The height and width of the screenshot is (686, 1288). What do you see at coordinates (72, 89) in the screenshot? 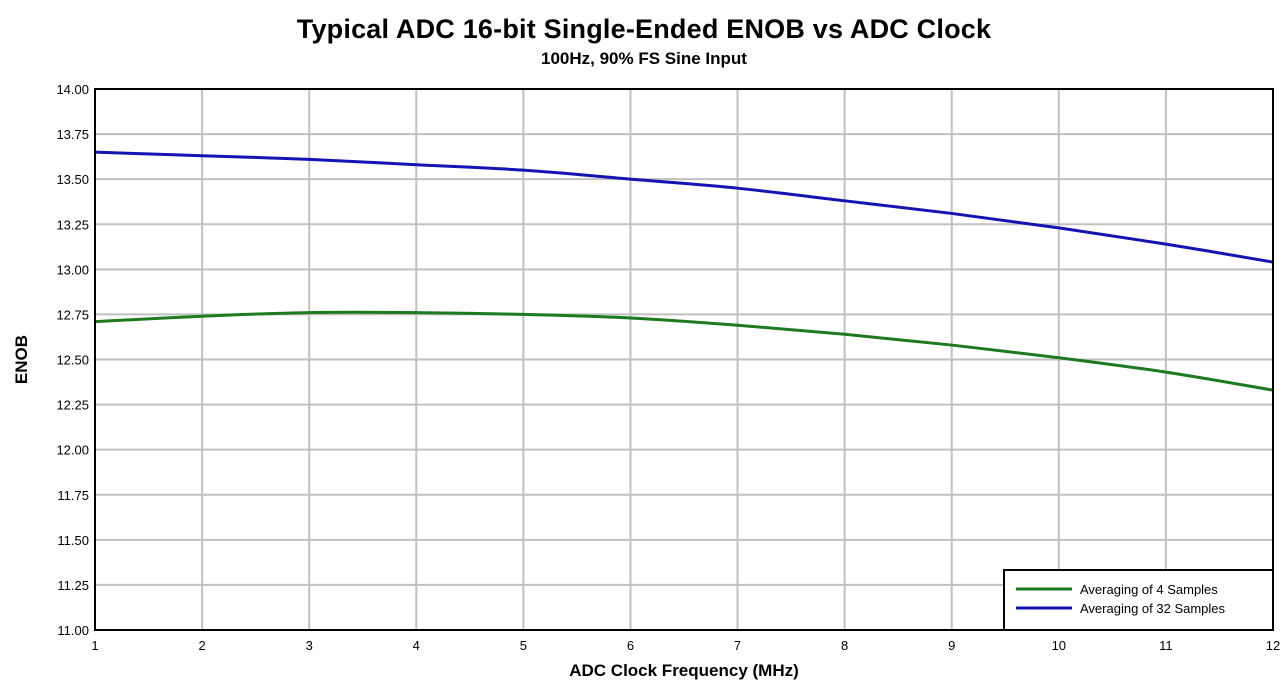
I see `y-tick-label: 14.00` at bounding box center [72, 89].